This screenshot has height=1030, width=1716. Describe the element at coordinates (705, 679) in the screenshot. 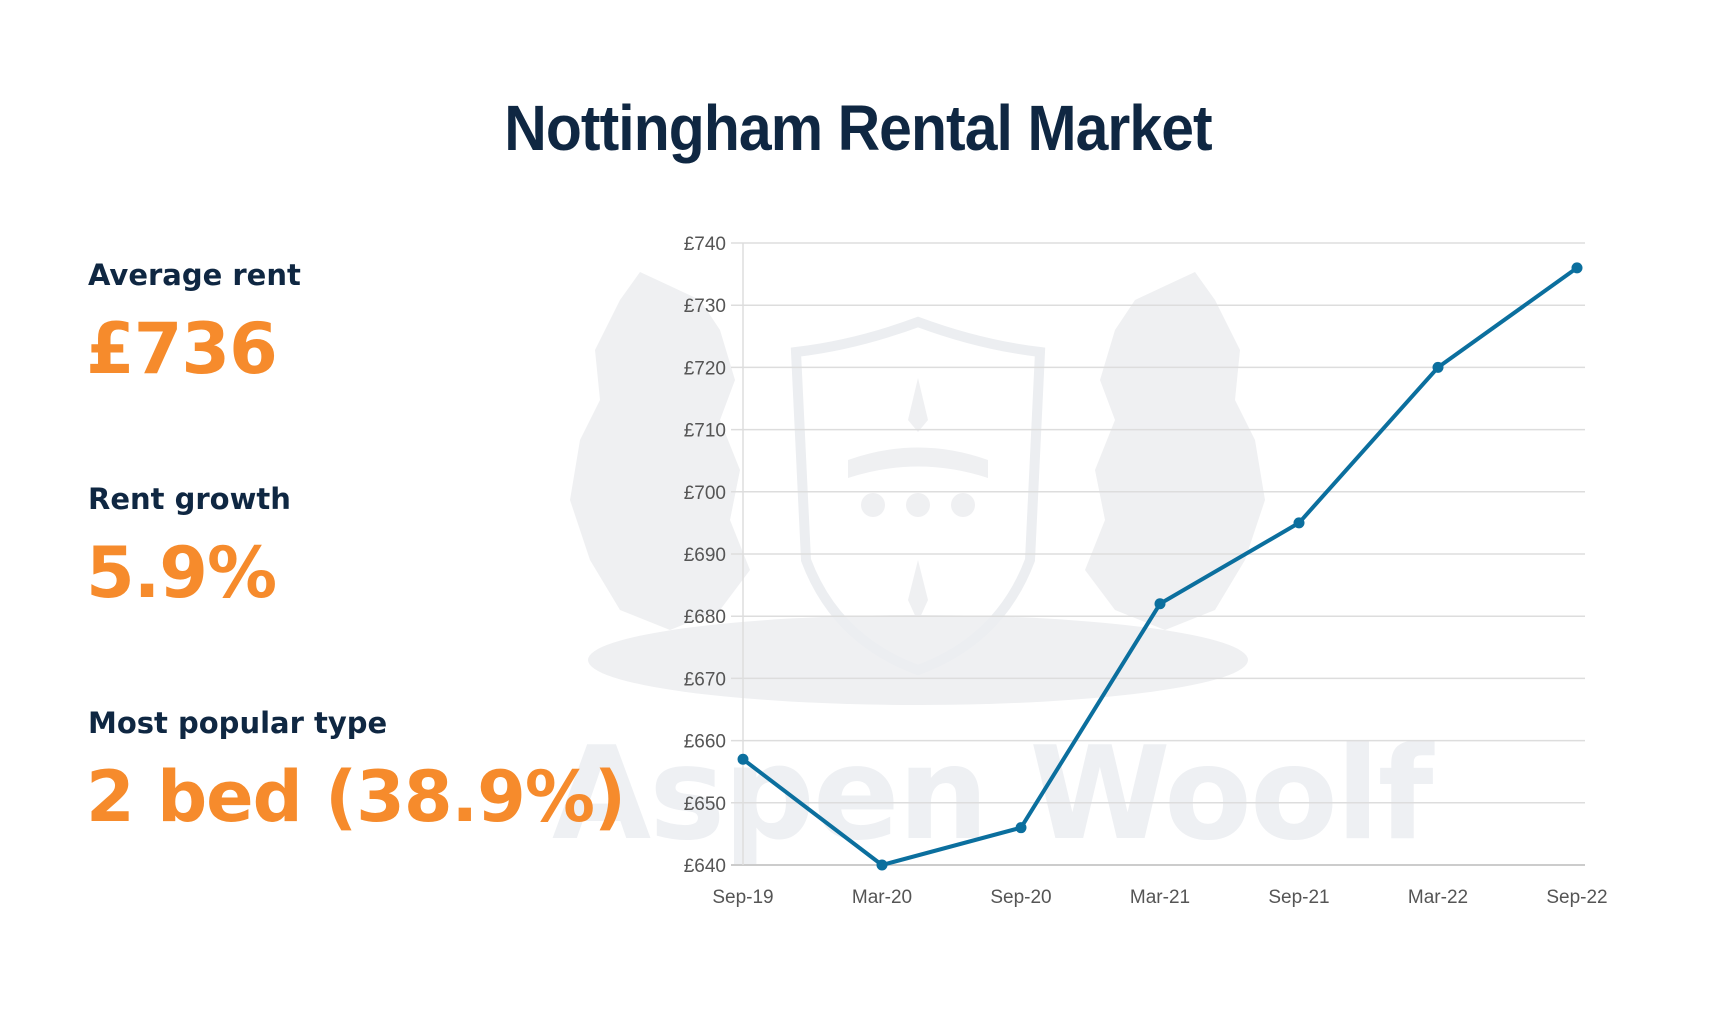

I see `y-tick-label: £670` at that location.